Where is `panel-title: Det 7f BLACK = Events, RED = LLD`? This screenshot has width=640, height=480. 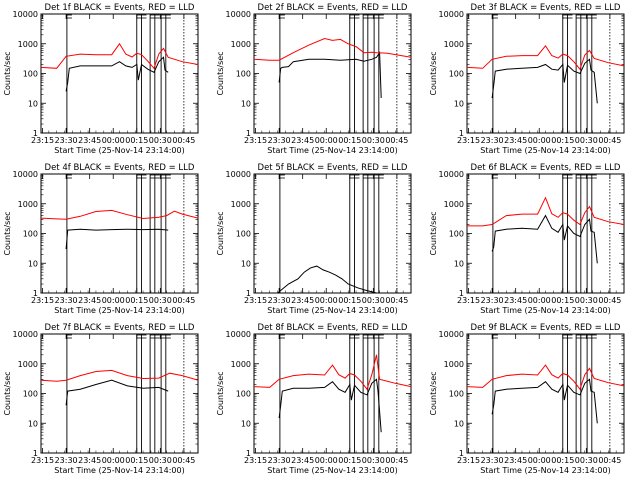 panel-title: Det 7f BLACK = Events, RED = LLD is located at coordinates (120, 328).